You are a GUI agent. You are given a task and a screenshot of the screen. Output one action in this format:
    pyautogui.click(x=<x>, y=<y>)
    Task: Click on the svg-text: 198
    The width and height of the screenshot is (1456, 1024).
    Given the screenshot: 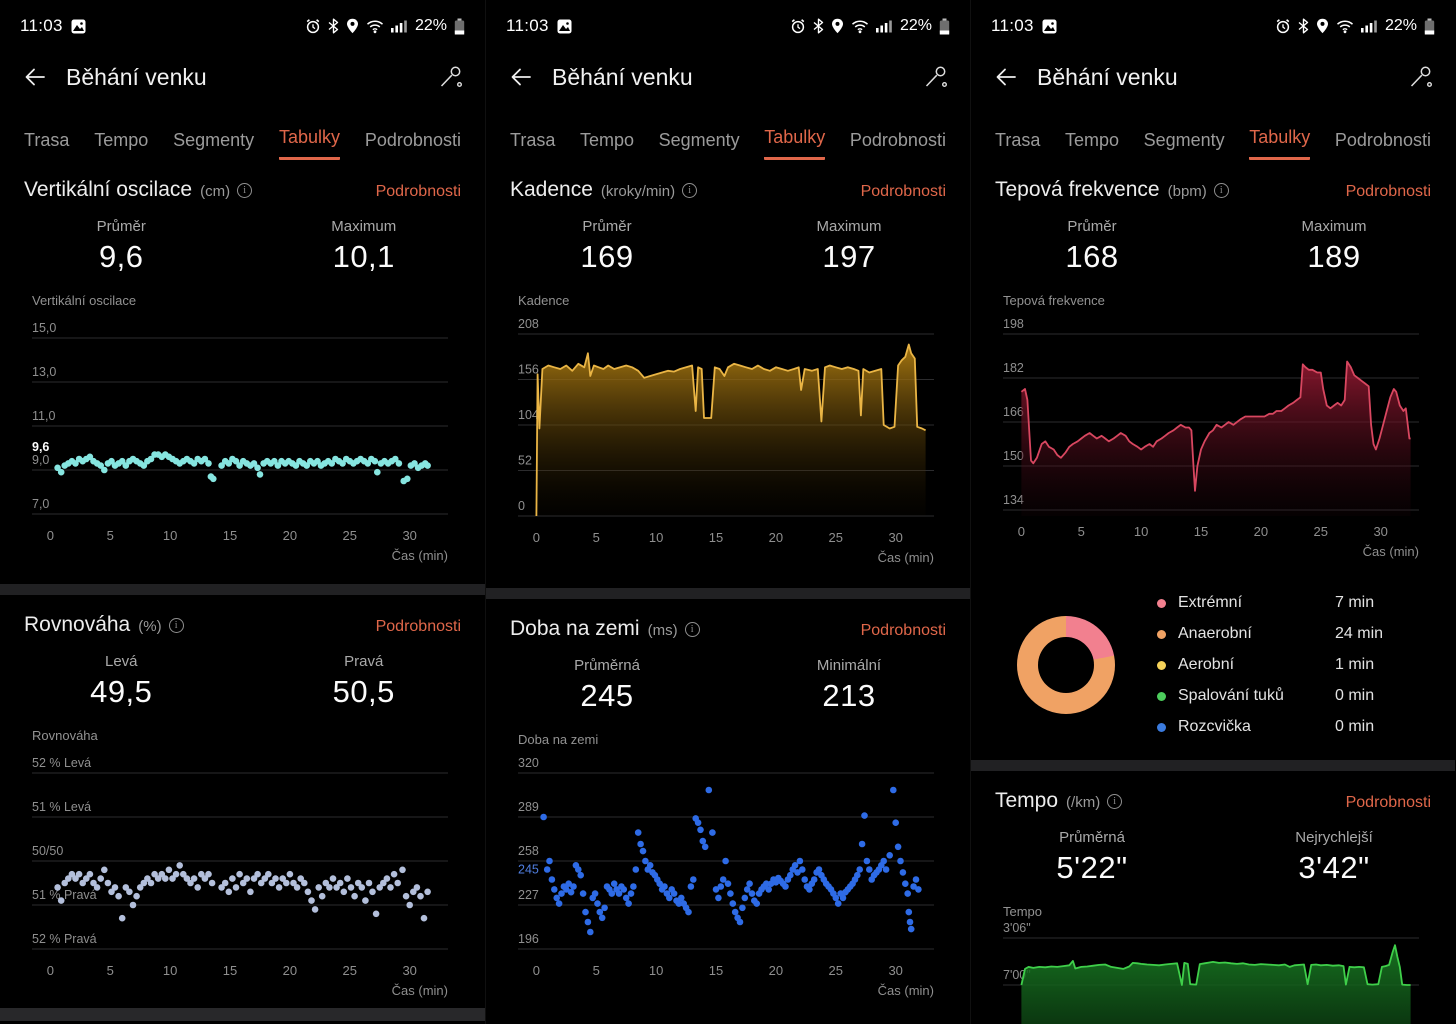 What is the action you would take?
    pyautogui.click(x=1013, y=324)
    